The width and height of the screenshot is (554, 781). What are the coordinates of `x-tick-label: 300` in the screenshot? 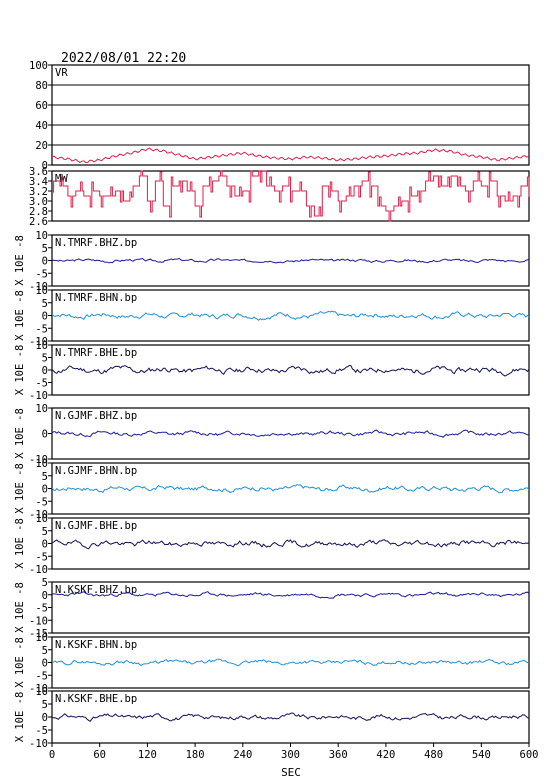 It's located at (290, 755).